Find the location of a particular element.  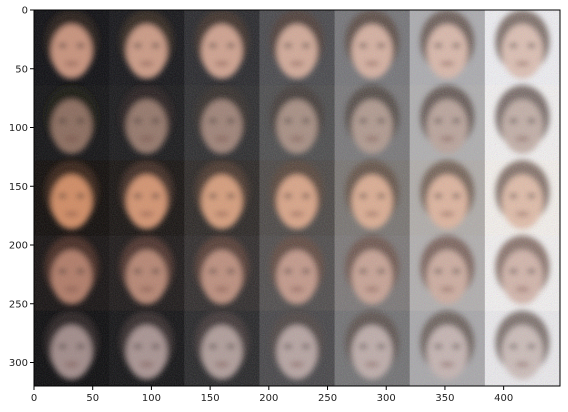

x-tick-label: 350 is located at coordinates (444, 398).